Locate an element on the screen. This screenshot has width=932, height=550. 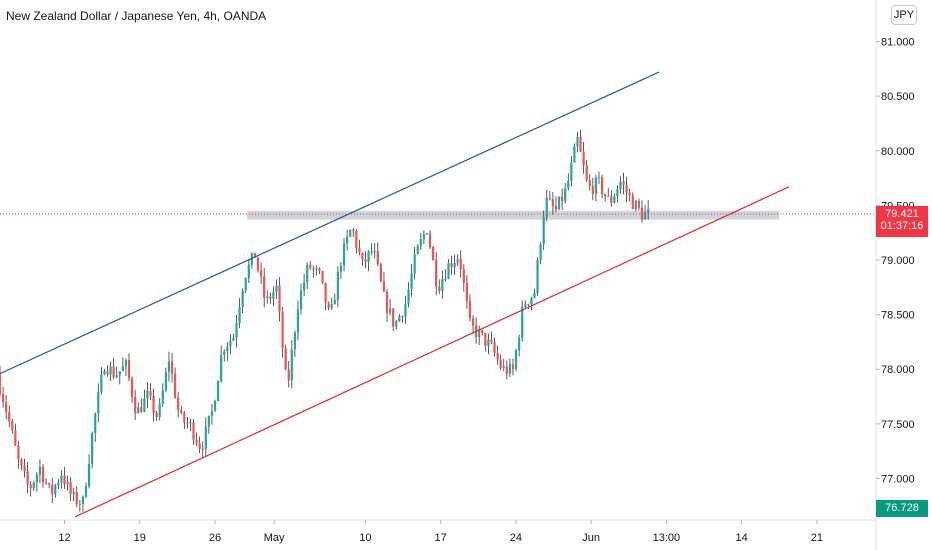
currency-button: JPY is located at coordinates (904, 15).